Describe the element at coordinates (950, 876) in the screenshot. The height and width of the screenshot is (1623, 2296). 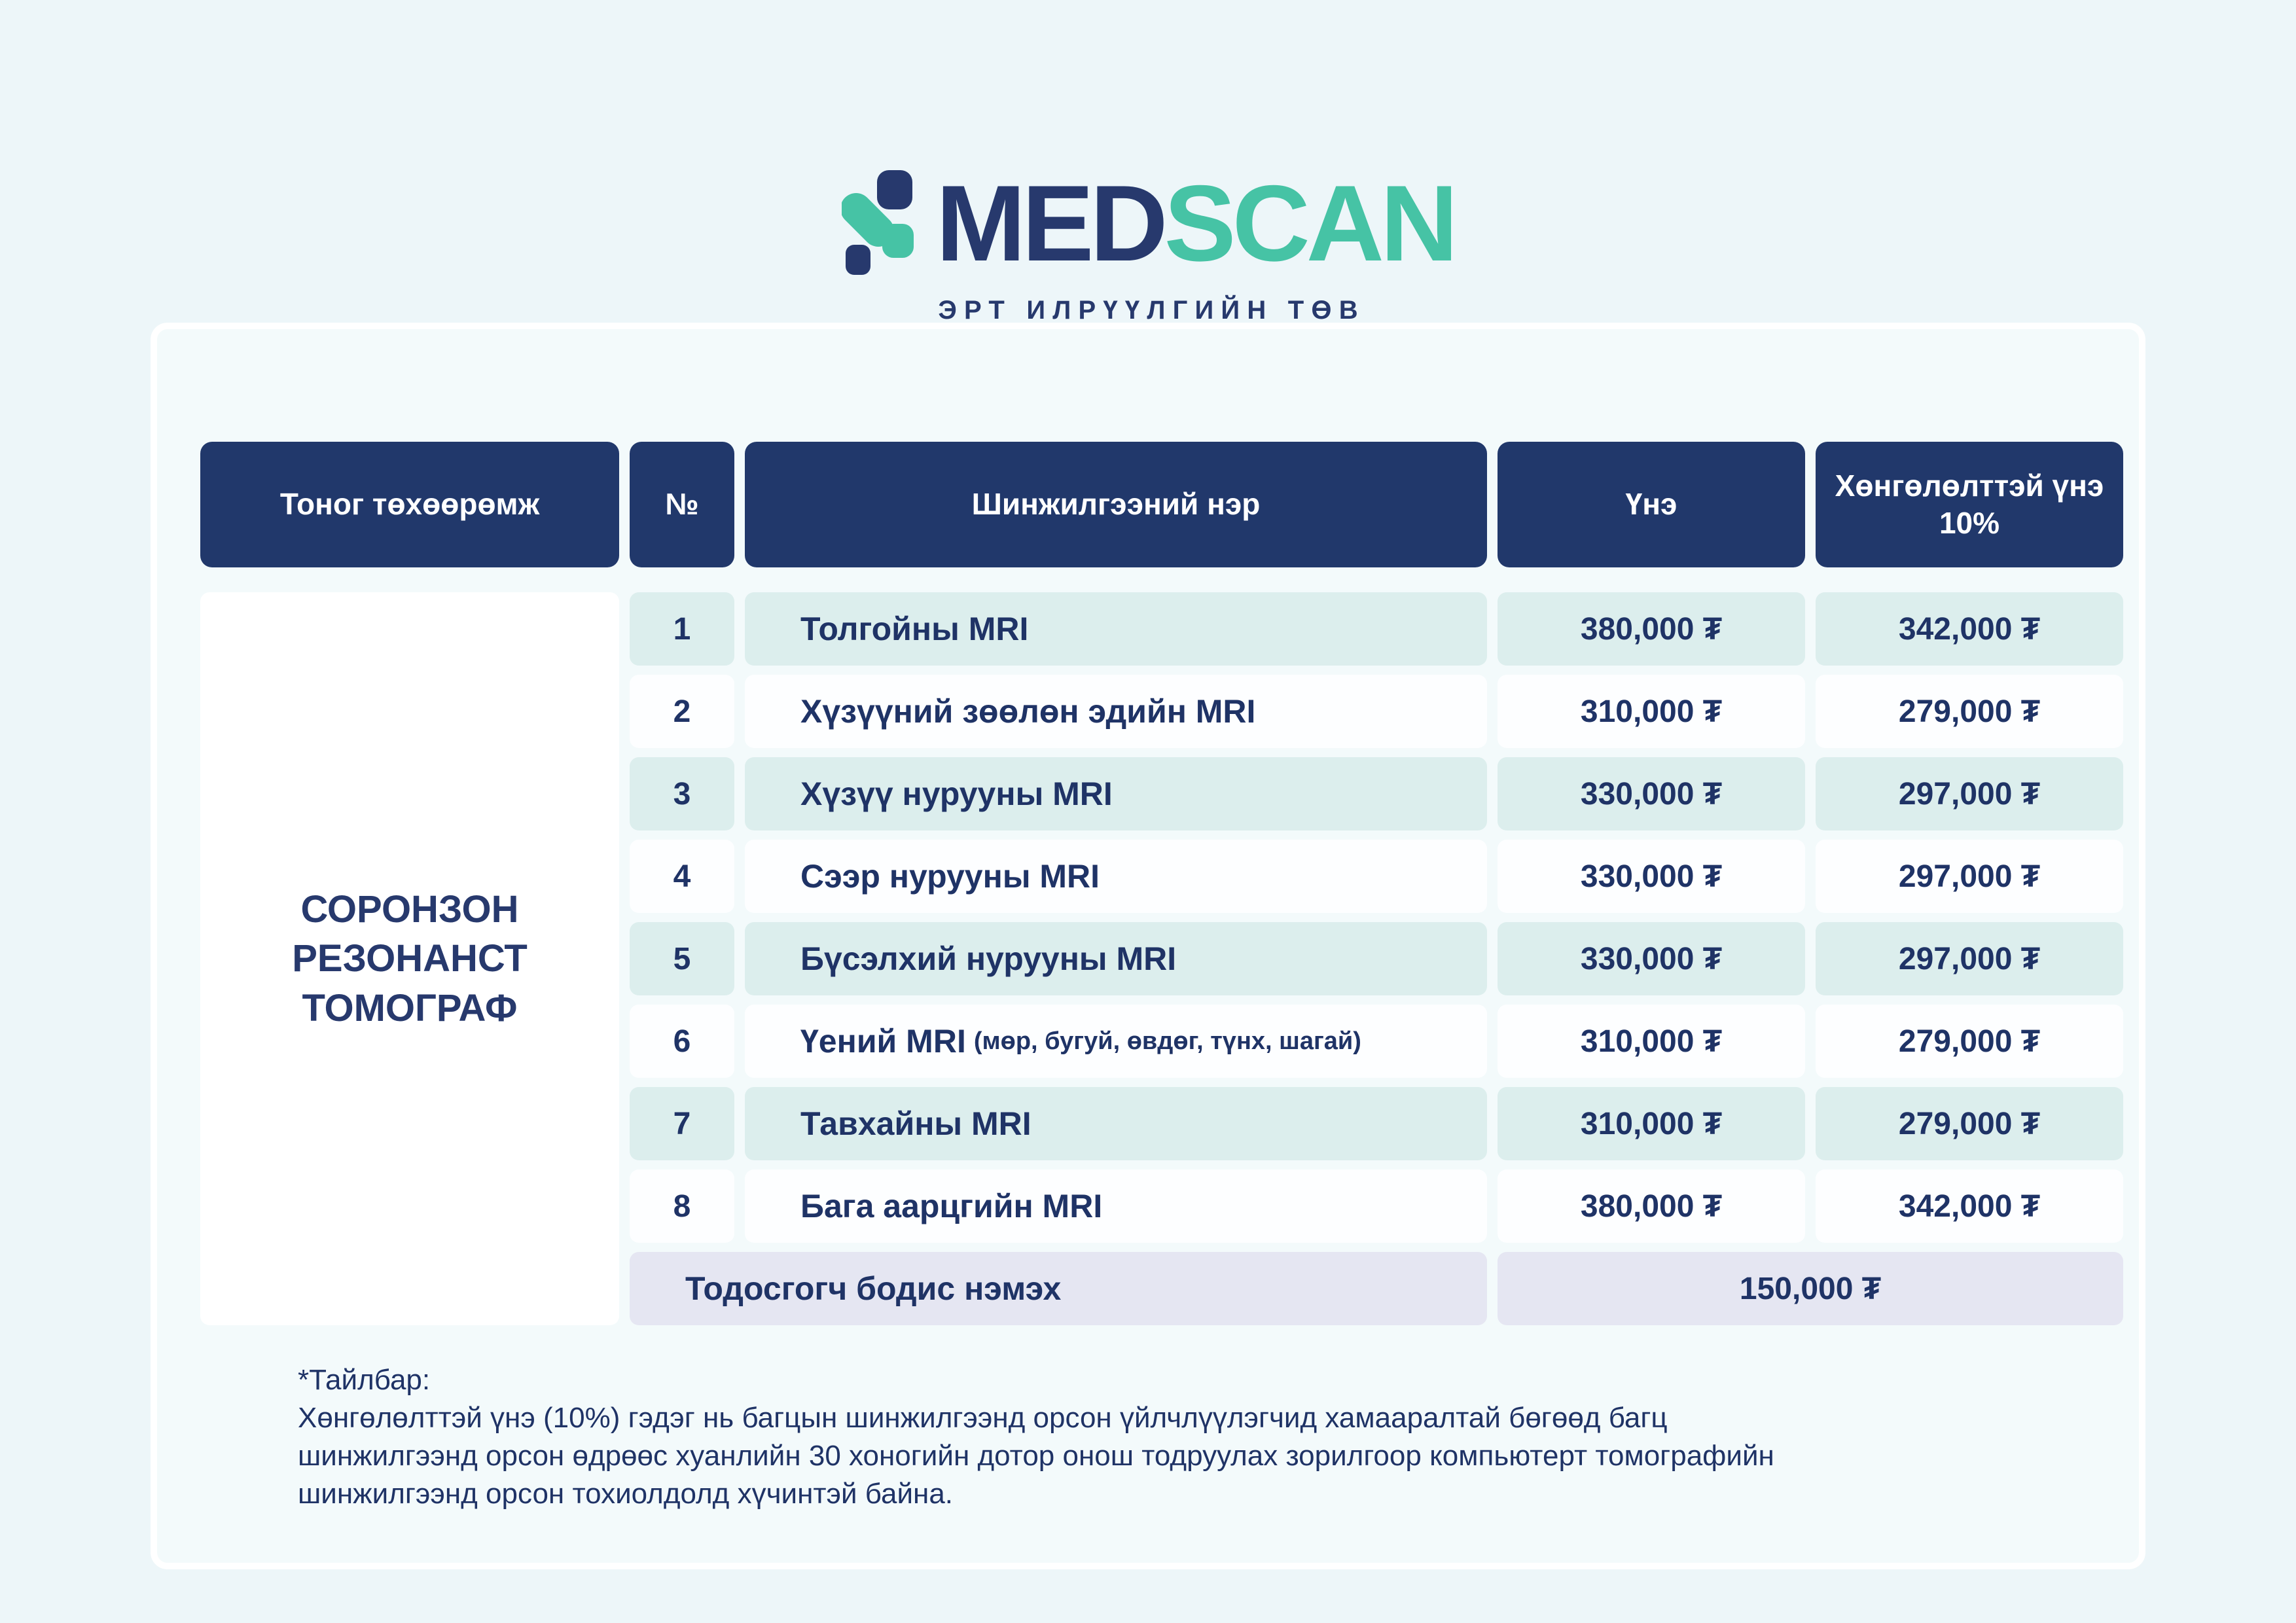
I see `row-4-service-name: Сээр нурууны MRI` at that location.